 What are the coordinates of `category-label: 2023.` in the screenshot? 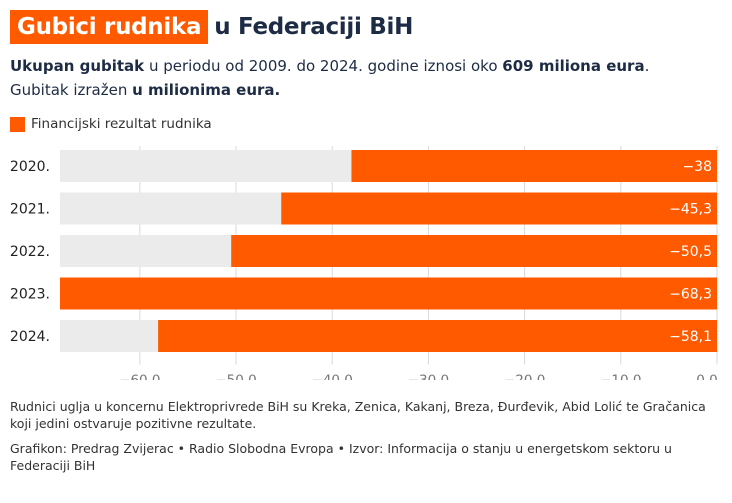 It's located at (30, 295).